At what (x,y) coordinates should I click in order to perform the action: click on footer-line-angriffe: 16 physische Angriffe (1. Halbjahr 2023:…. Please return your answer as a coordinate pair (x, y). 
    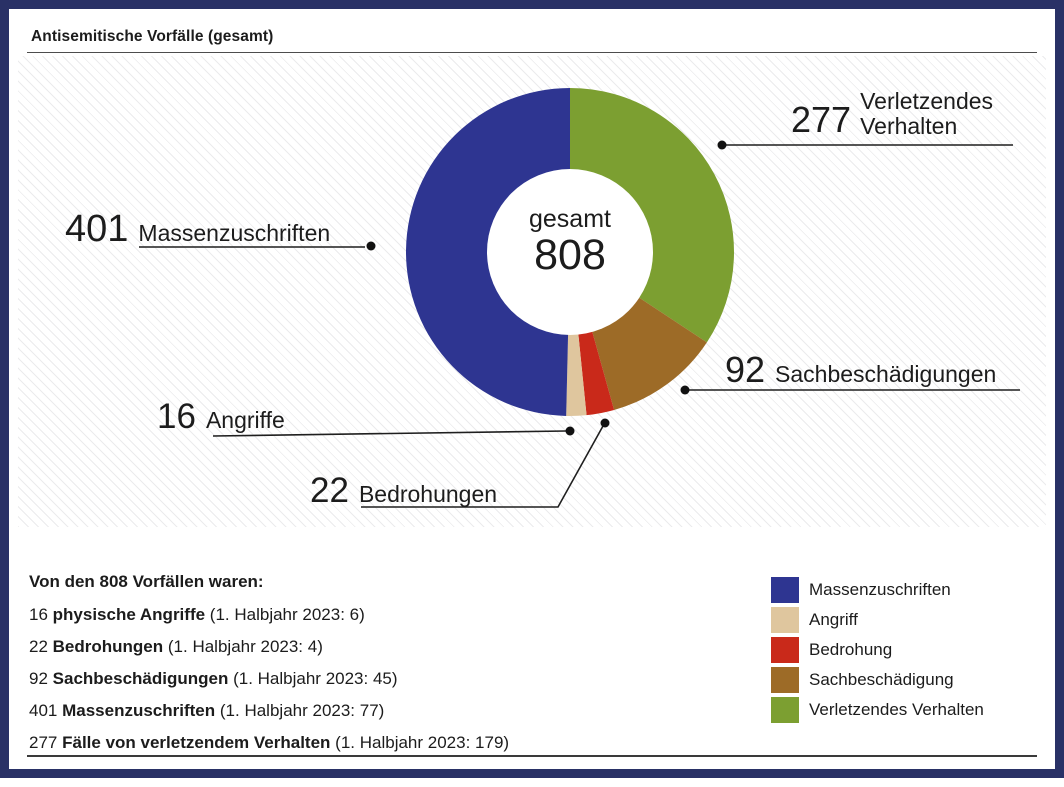
    Looking at the image, I should click on (197, 615).